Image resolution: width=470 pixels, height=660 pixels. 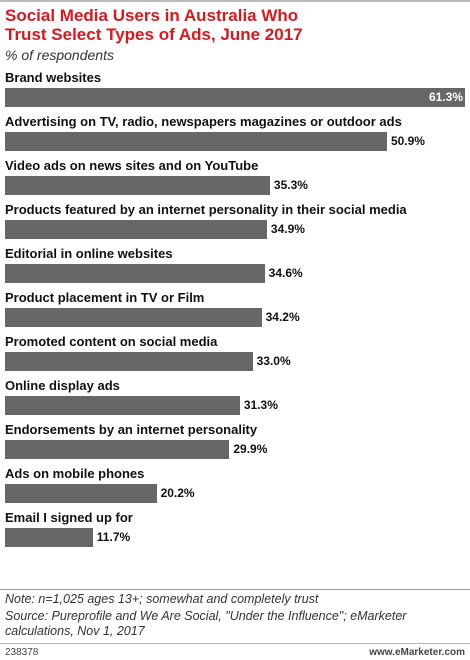 What do you see at coordinates (285, 273) in the screenshot?
I see `value-label: 34.6%` at bounding box center [285, 273].